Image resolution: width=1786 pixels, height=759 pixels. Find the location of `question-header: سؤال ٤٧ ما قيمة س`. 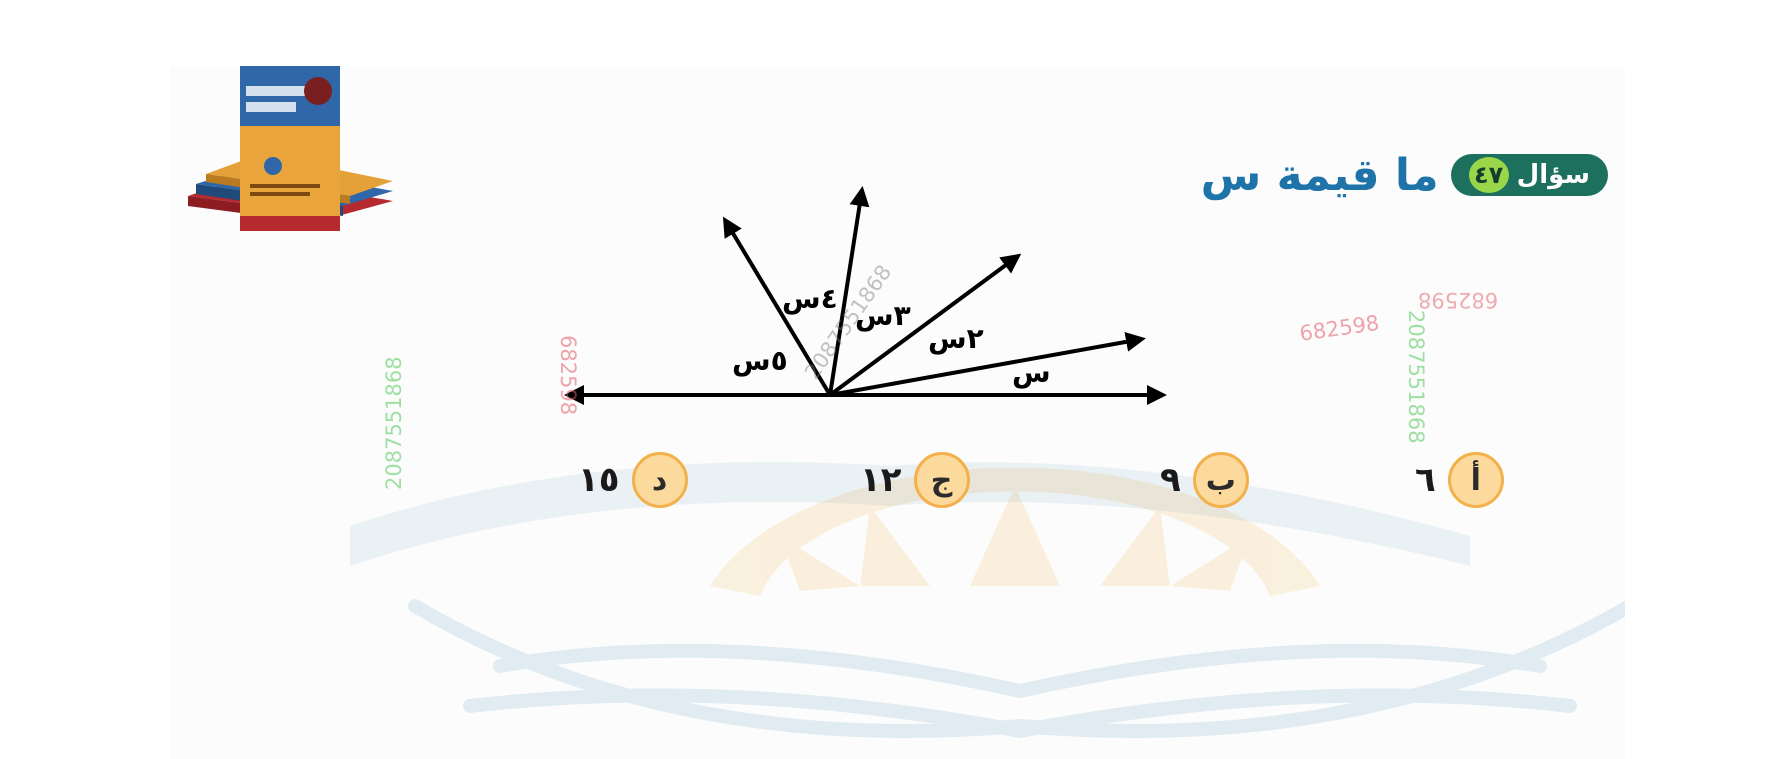

question-header: سؤال ٤٧ ما قيمة س is located at coordinates (1401, 175).